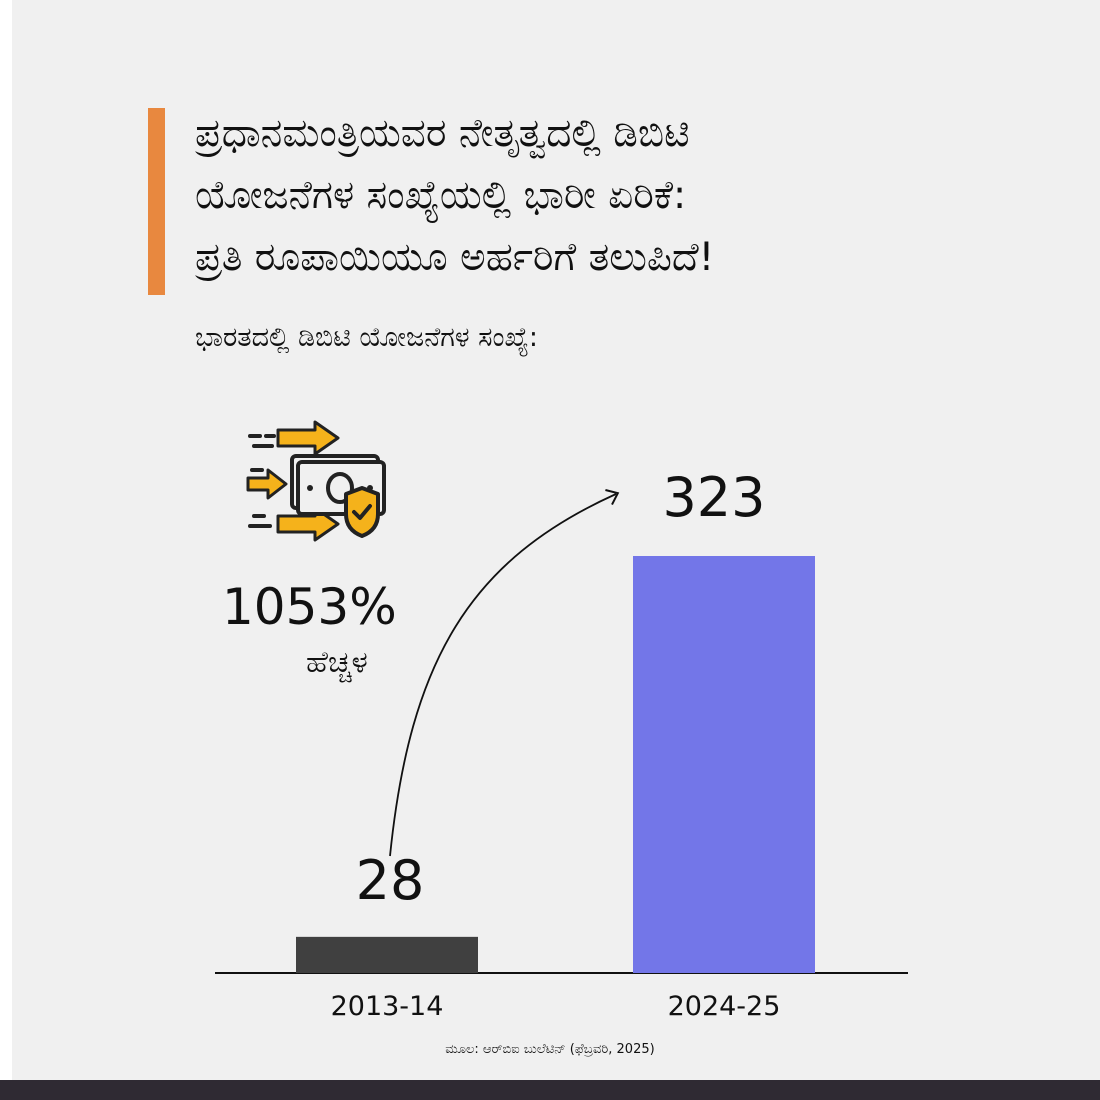 The height and width of the screenshot is (1100, 1100). I want to click on headline-accent-bar, so click(156, 201).